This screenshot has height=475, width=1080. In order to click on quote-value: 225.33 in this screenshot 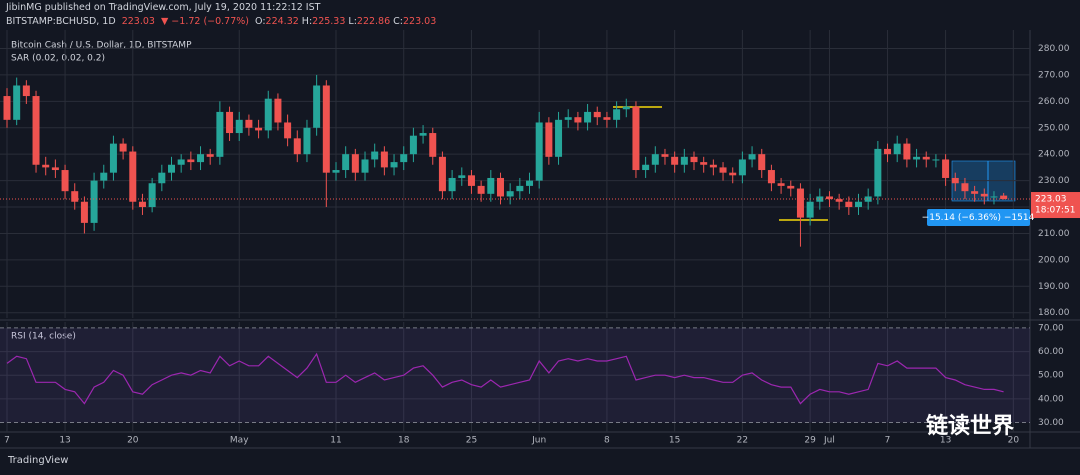, I will do `click(329, 21)`.